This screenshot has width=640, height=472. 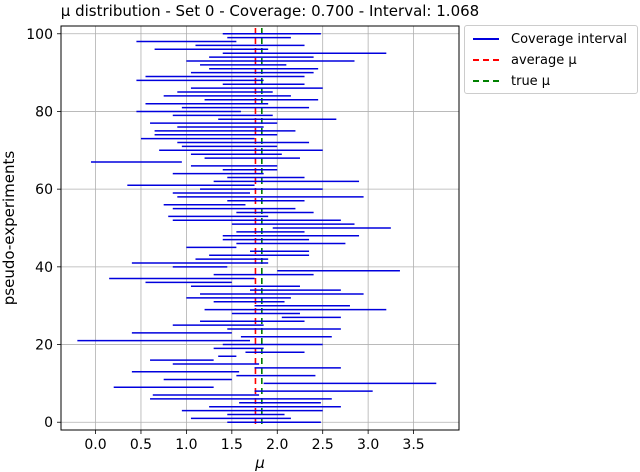 I want to click on legend-swatch-average, so click(x=486, y=60).